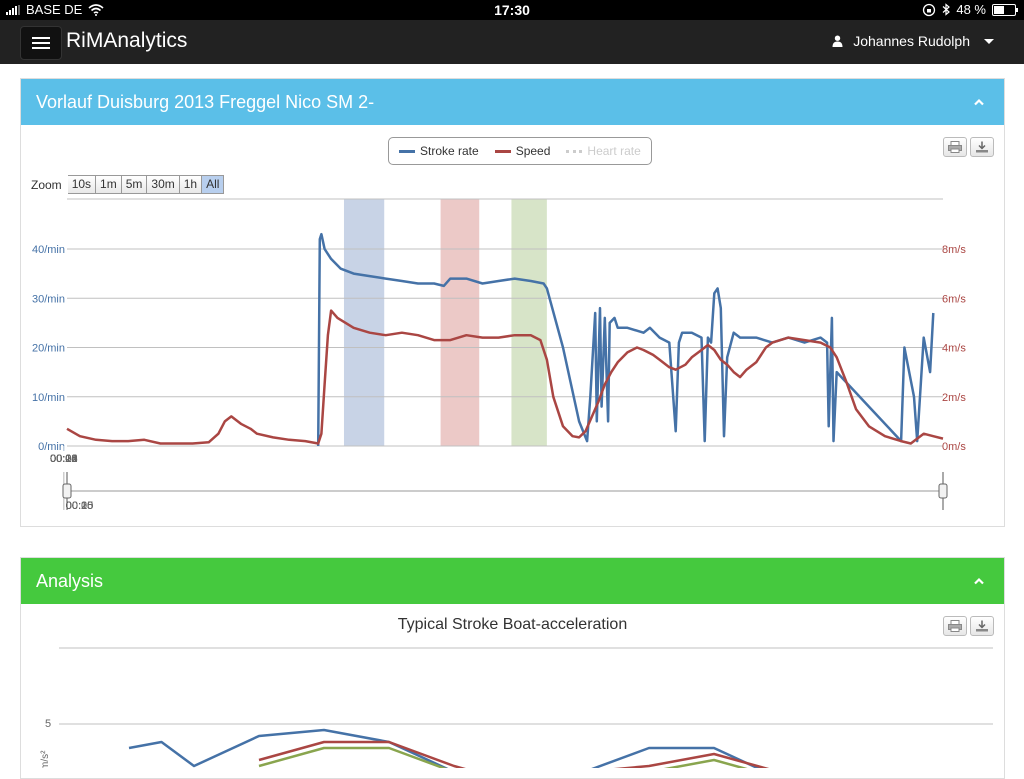  What do you see at coordinates (614, 151) in the screenshot?
I see `legend-label: Heart rate` at bounding box center [614, 151].